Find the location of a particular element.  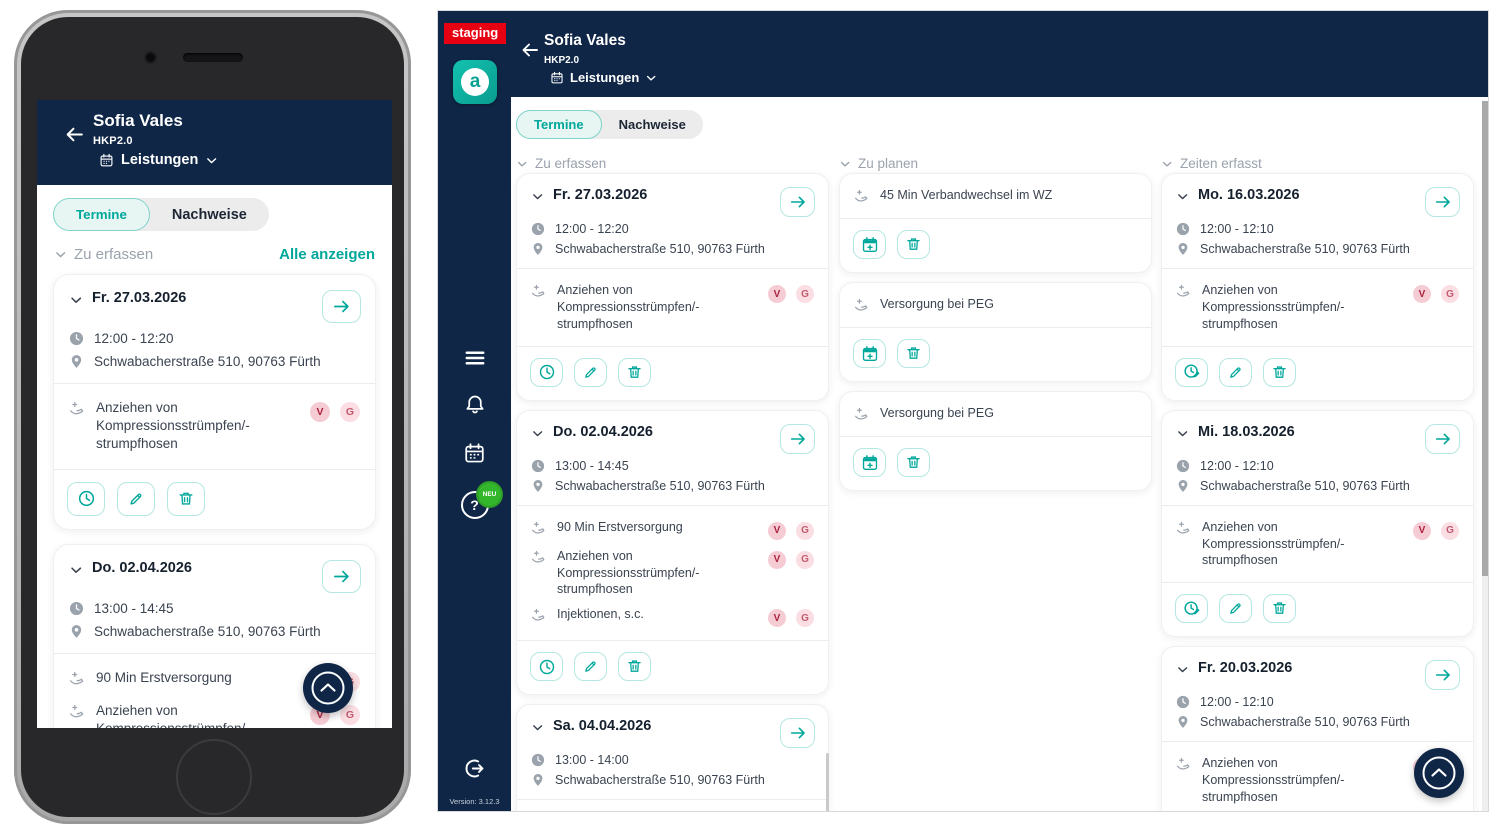

clock-outline-icon is located at coordinates (547, 372).